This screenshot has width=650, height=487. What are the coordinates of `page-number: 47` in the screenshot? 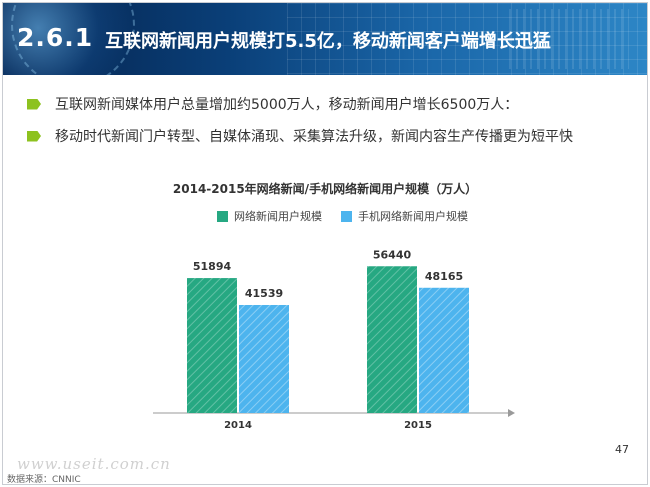 It's located at (622, 449).